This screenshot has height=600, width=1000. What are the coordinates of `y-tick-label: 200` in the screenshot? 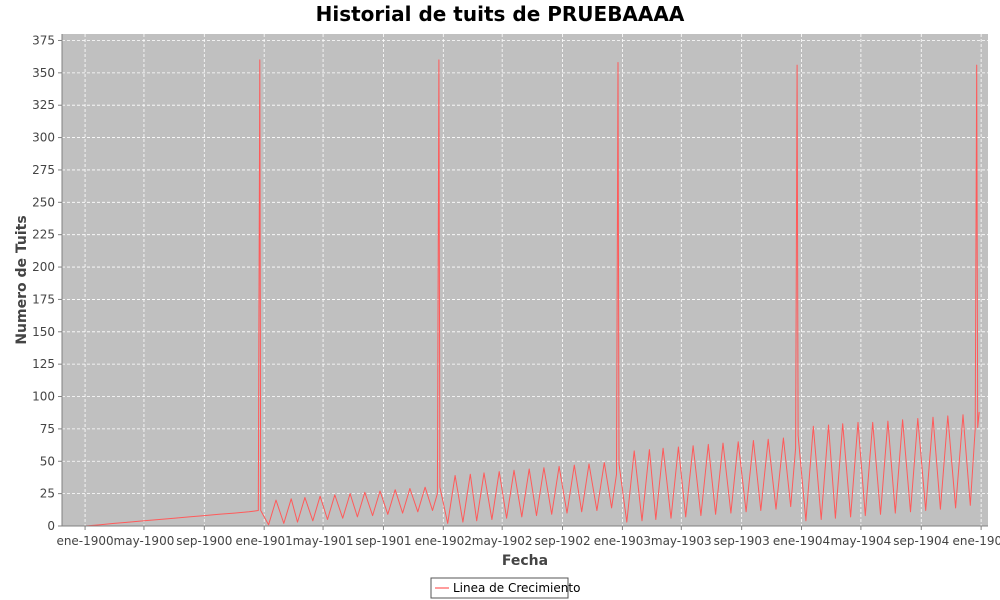 It's located at (43, 267).